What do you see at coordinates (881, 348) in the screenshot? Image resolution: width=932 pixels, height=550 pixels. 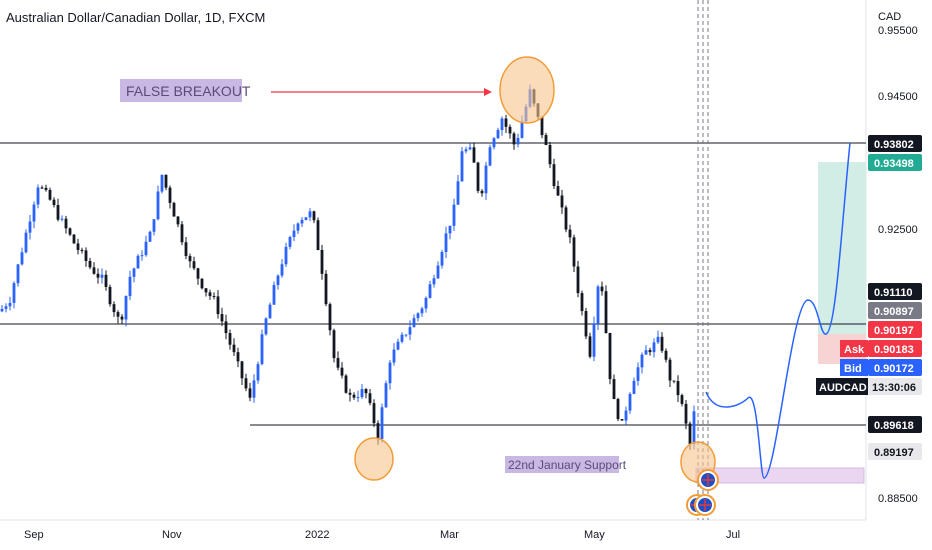 I see `ask-tag: Ask 0.90183` at bounding box center [881, 348].